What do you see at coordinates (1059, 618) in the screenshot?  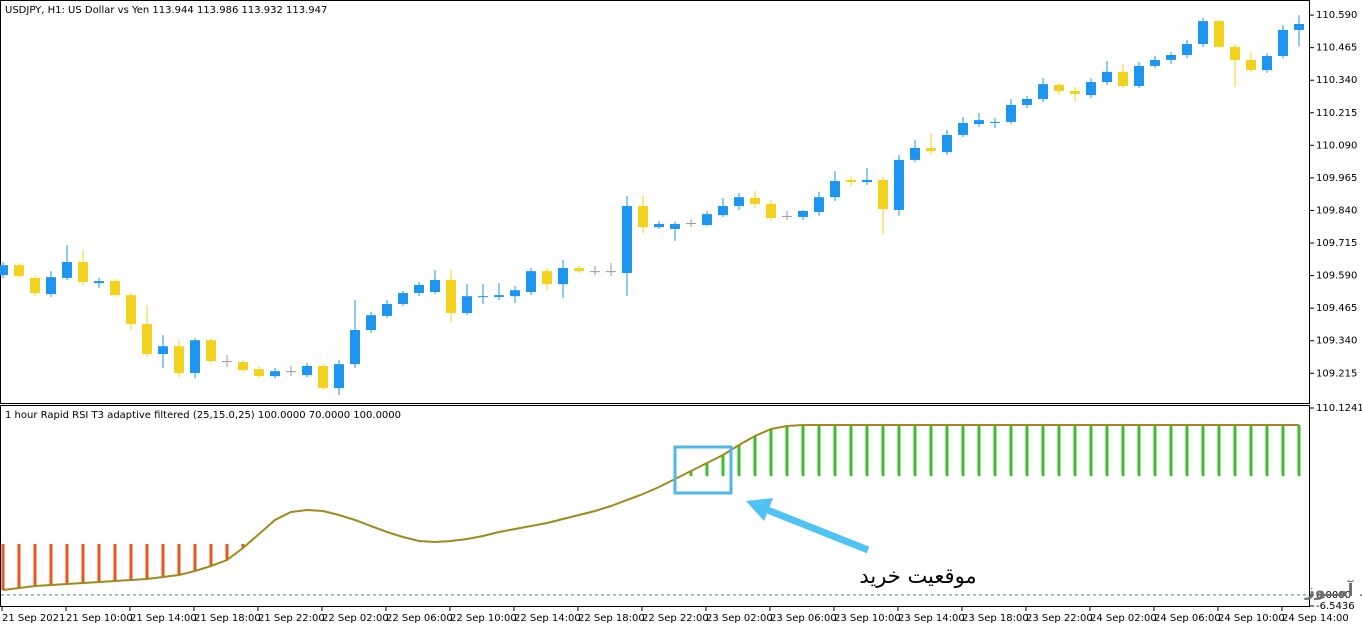 I see `x-tick-label: 23 Sep 22:00` at bounding box center [1059, 618].